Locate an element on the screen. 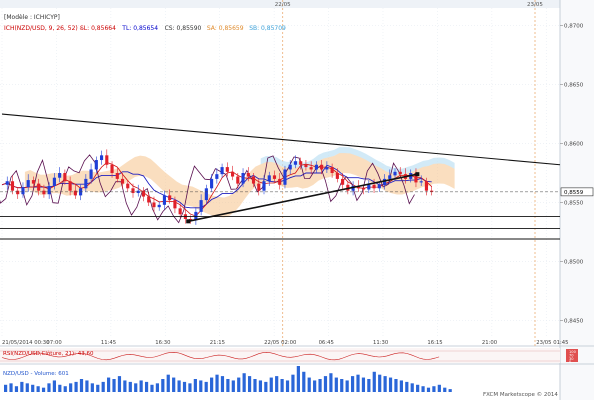  day-marker-label: 23/05 is located at coordinates (535, 5).